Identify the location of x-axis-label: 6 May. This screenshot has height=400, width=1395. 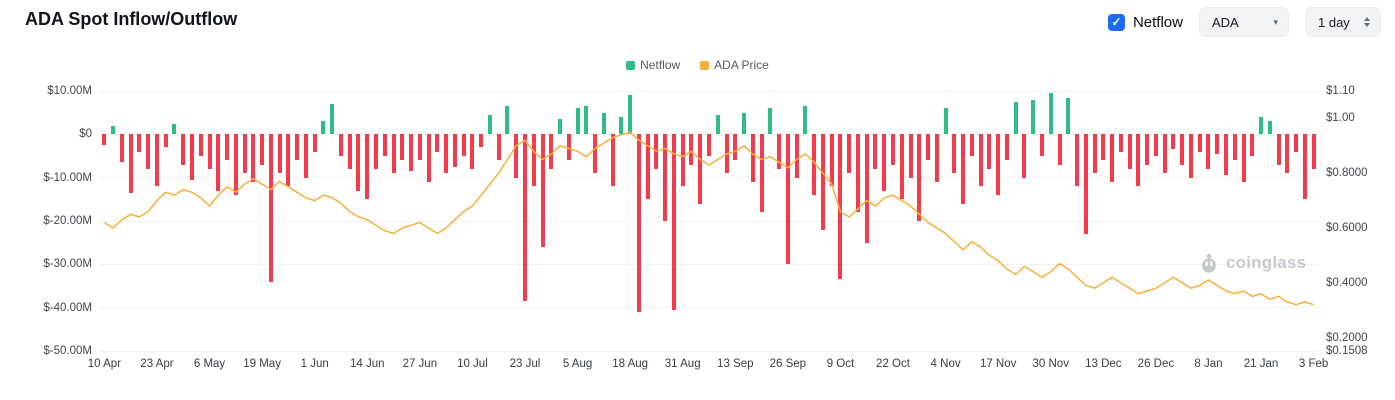
(209, 364).